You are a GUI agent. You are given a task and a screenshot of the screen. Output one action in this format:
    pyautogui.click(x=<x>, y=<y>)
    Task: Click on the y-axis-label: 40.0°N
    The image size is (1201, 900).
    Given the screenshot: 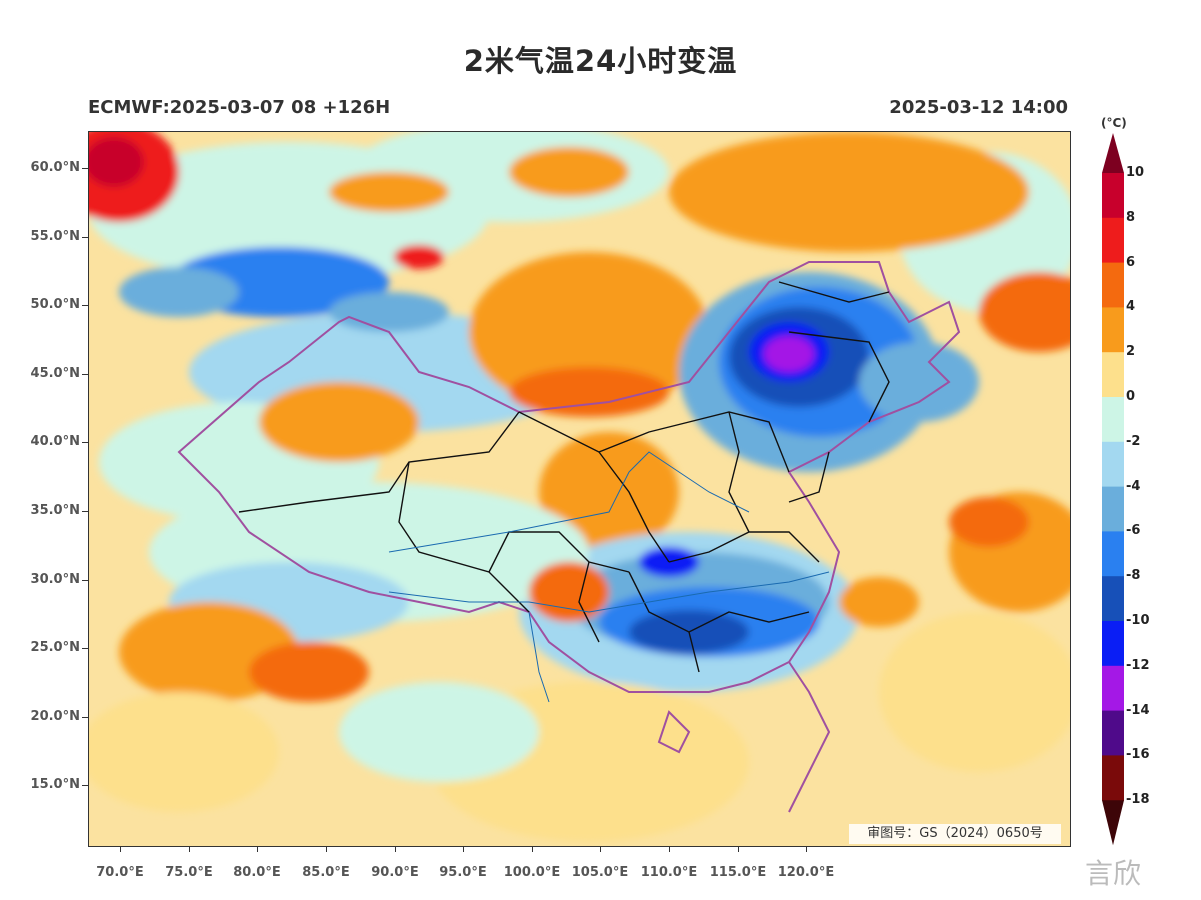 What is the action you would take?
    pyautogui.click(x=55, y=441)
    